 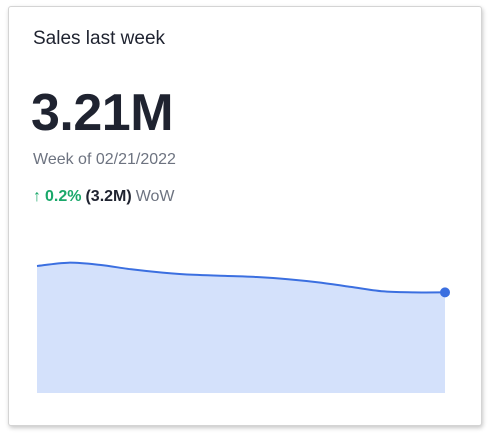 What do you see at coordinates (99, 38) in the screenshot?
I see `card-title: Sales last week` at bounding box center [99, 38].